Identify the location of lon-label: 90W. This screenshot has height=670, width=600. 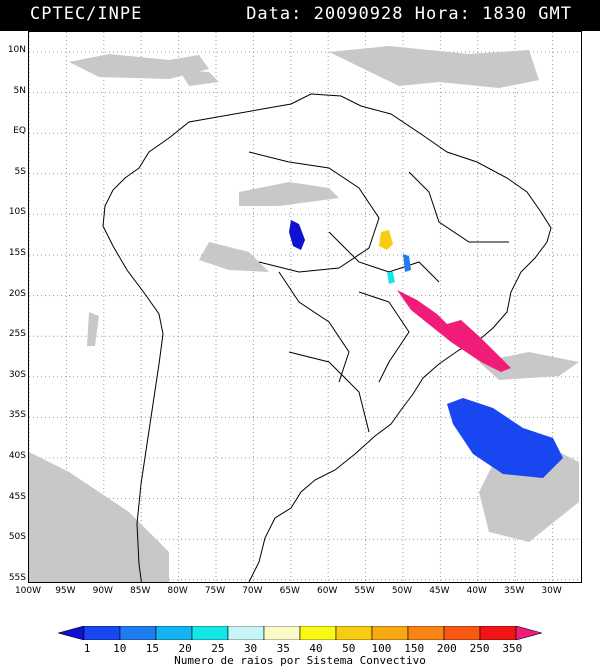
(102, 591).